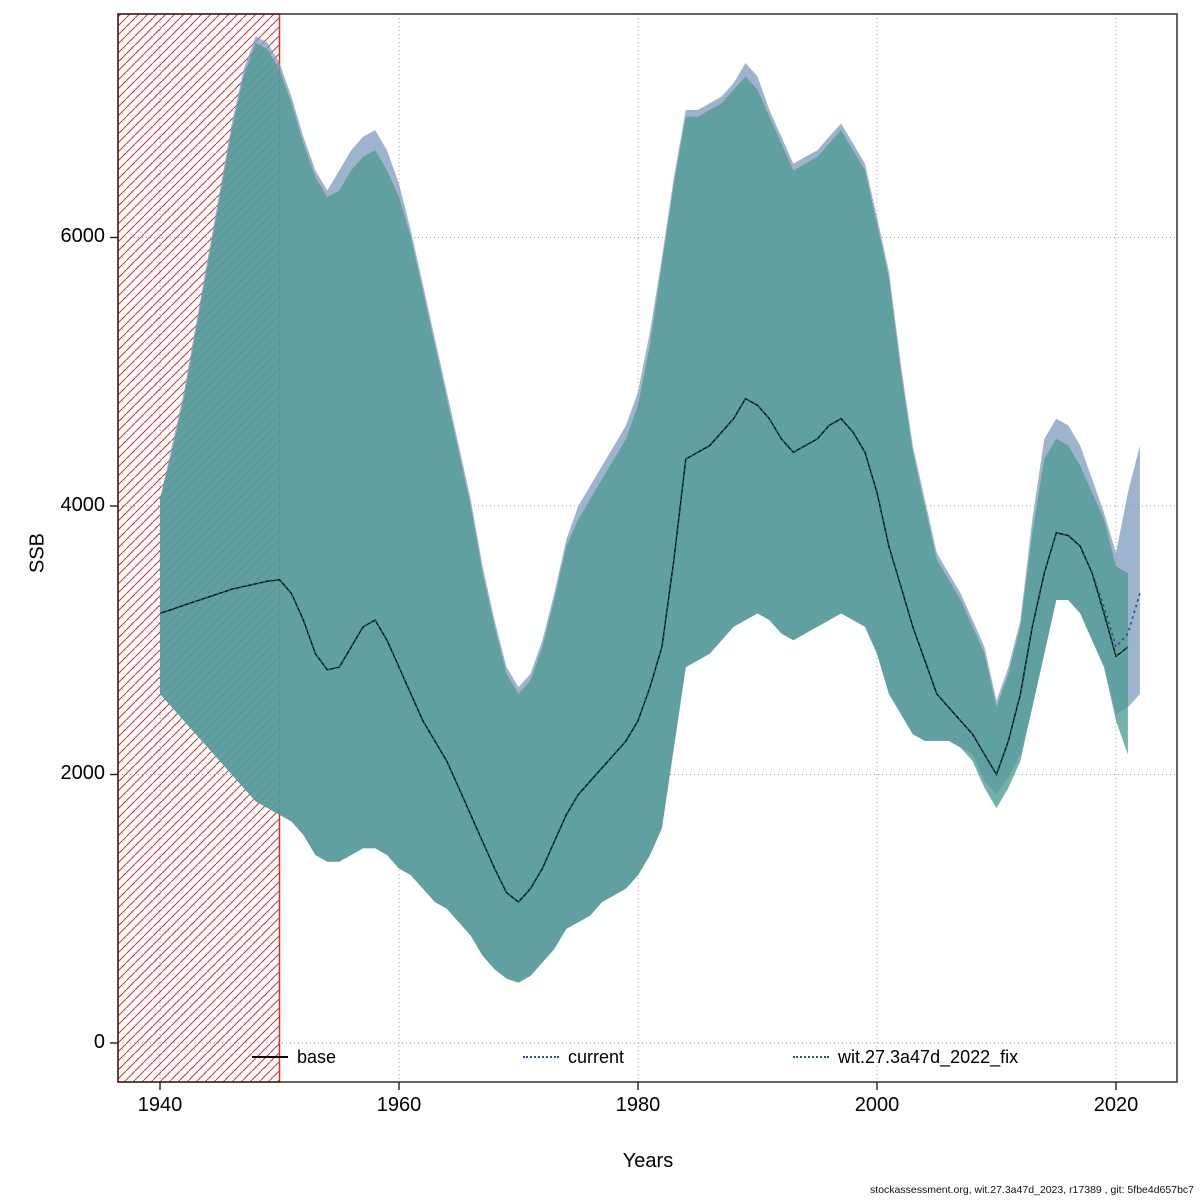 The height and width of the screenshot is (1200, 1200). Describe the element at coordinates (596, 1056) in the screenshot. I see `legend-label-current: current` at that location.